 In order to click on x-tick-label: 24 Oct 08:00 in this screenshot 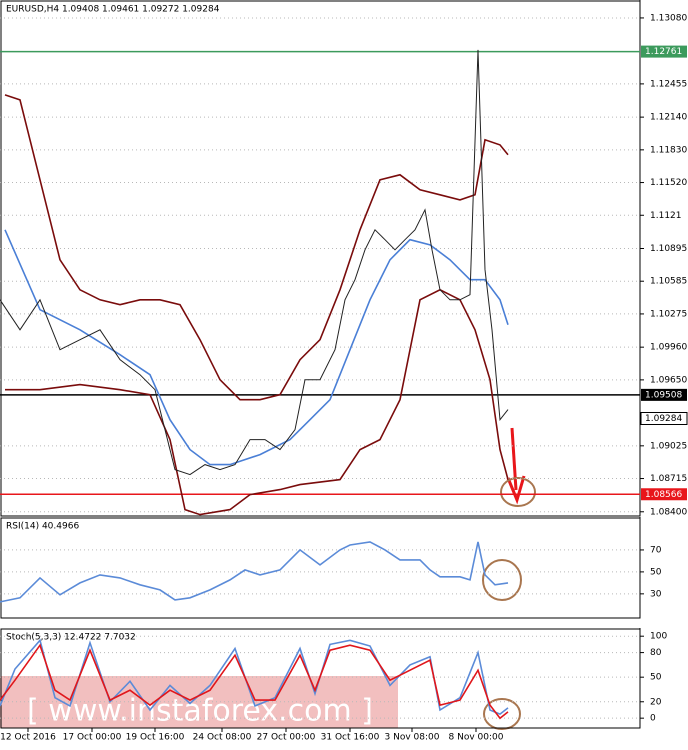, I will do `click(222, 738)`.